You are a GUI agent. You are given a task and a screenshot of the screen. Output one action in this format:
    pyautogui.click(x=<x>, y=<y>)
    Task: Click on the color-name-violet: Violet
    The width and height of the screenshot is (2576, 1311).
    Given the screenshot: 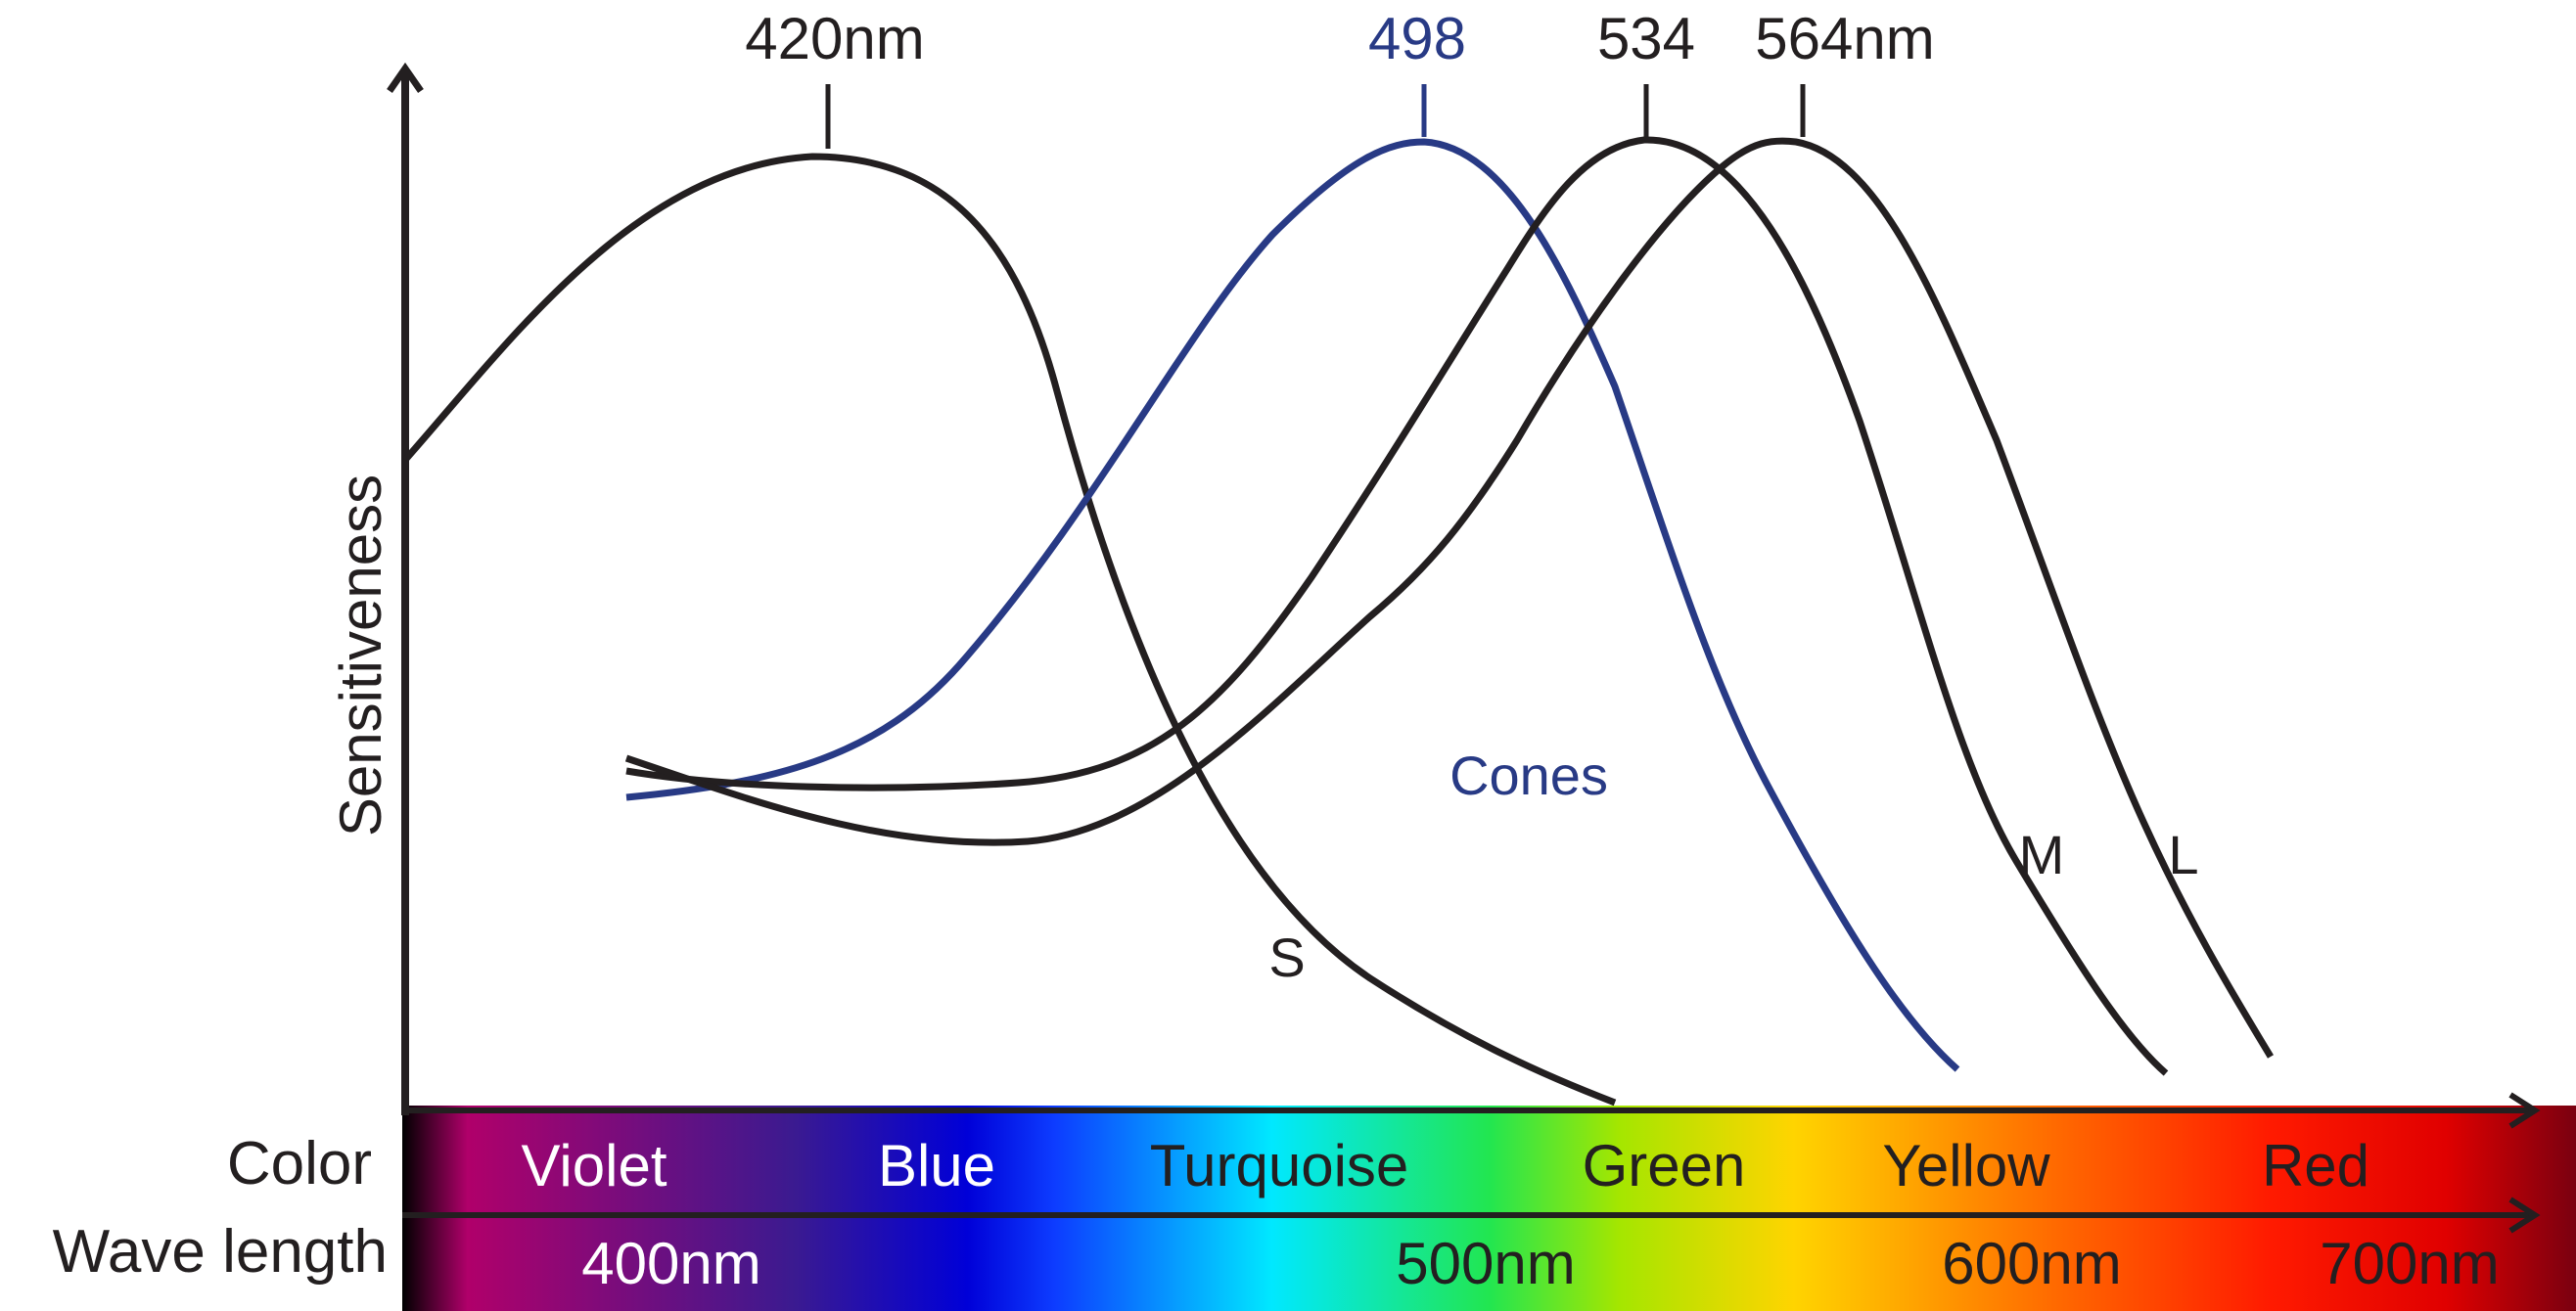 What is the action you would take?
    pyautogui.click(x=594, y=1165)
    